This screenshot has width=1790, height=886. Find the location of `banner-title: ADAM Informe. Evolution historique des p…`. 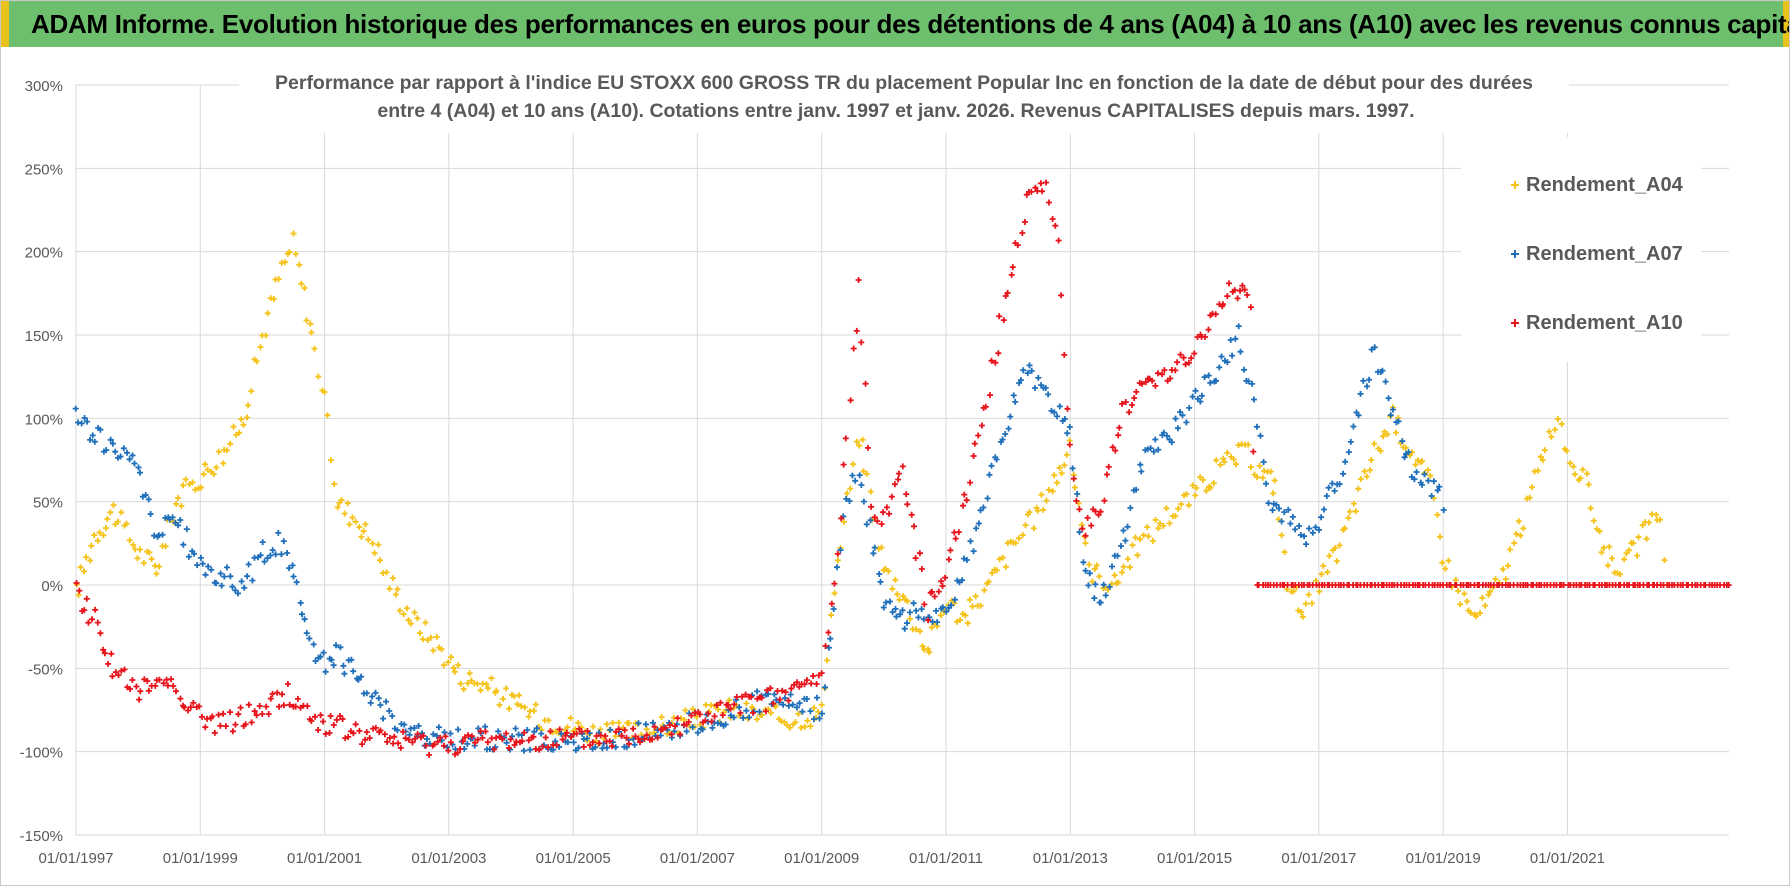

banner-title: ADAM Informe. Evolution historique des p… is located at coordinates (910, 24).